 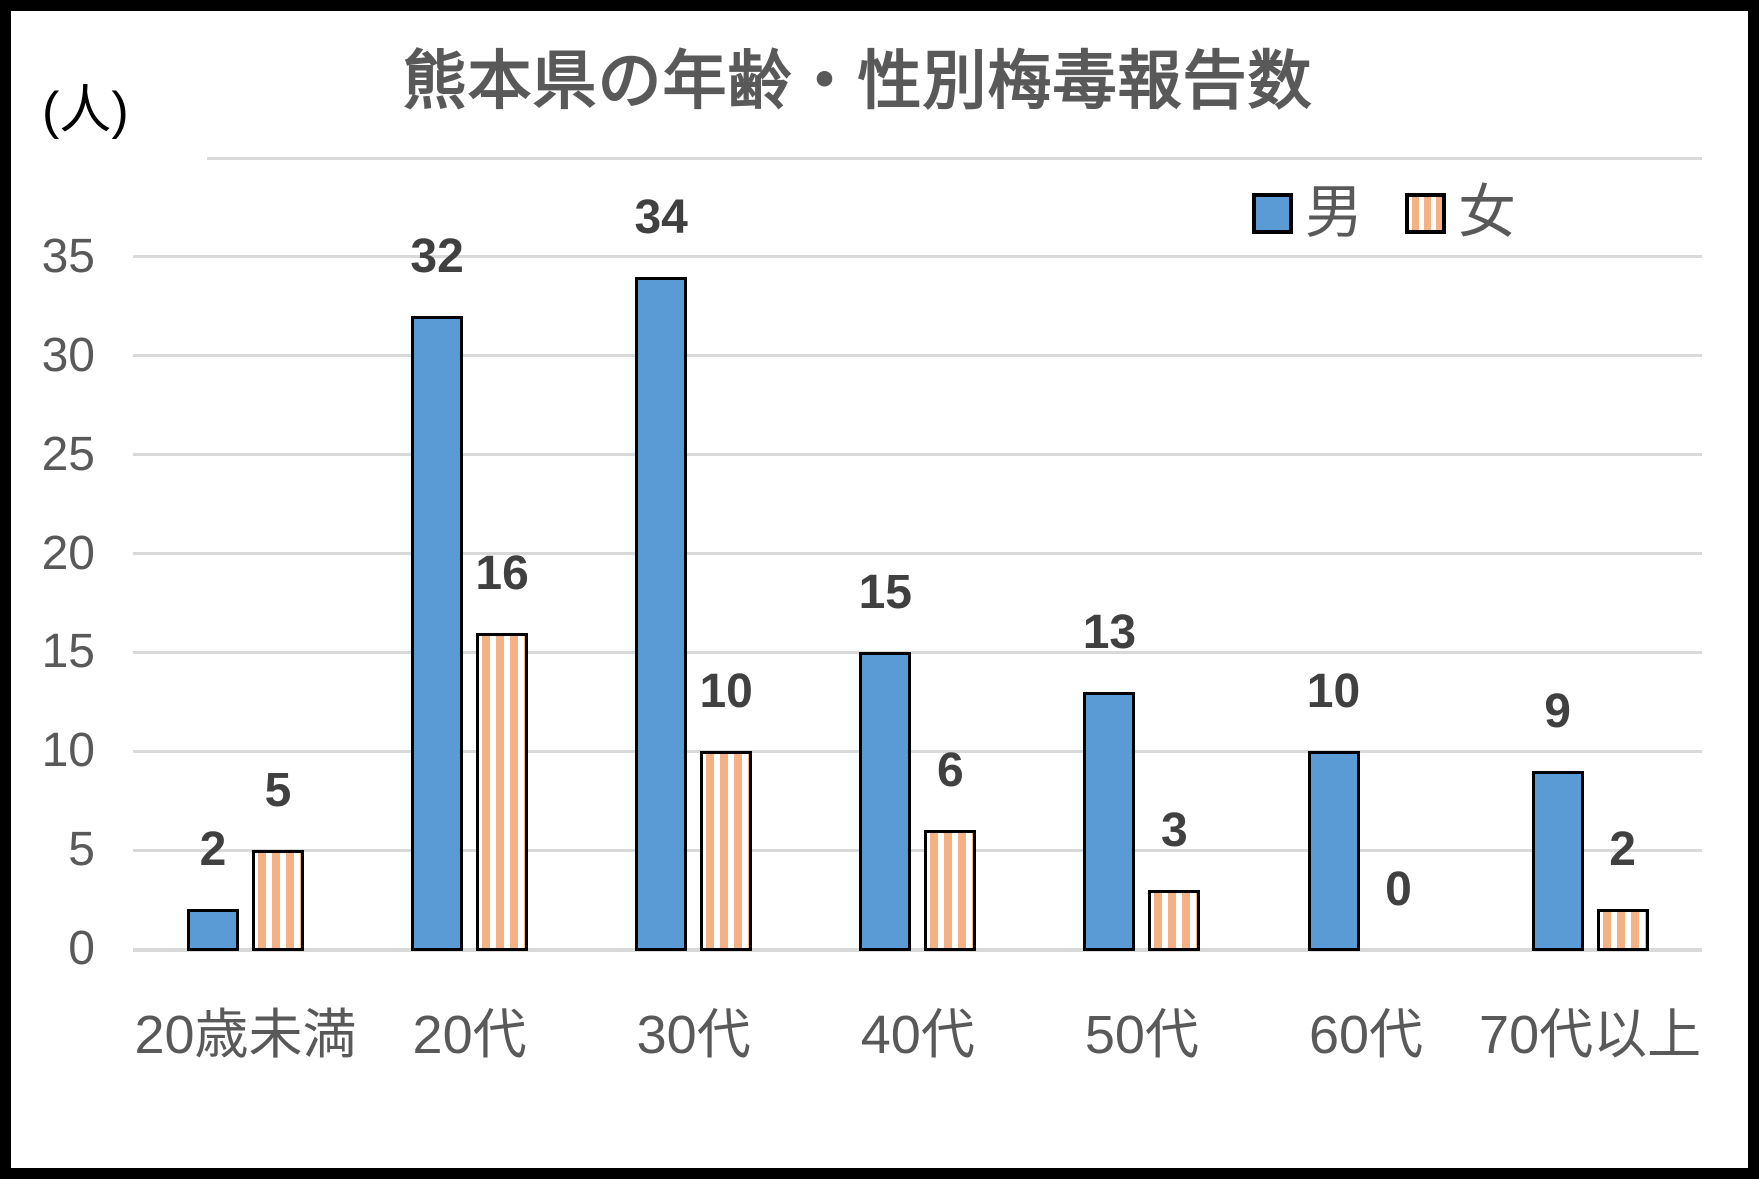 I want to click on bar-female-20代, so click(x=502, y=791).